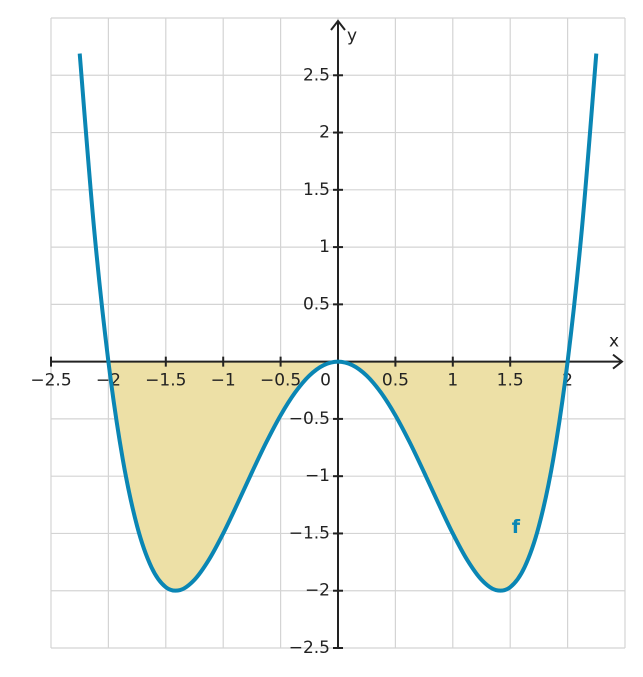  Describe the element at coordinates (516, 527) in the screenshot. I see `curve-label: f` at that location.